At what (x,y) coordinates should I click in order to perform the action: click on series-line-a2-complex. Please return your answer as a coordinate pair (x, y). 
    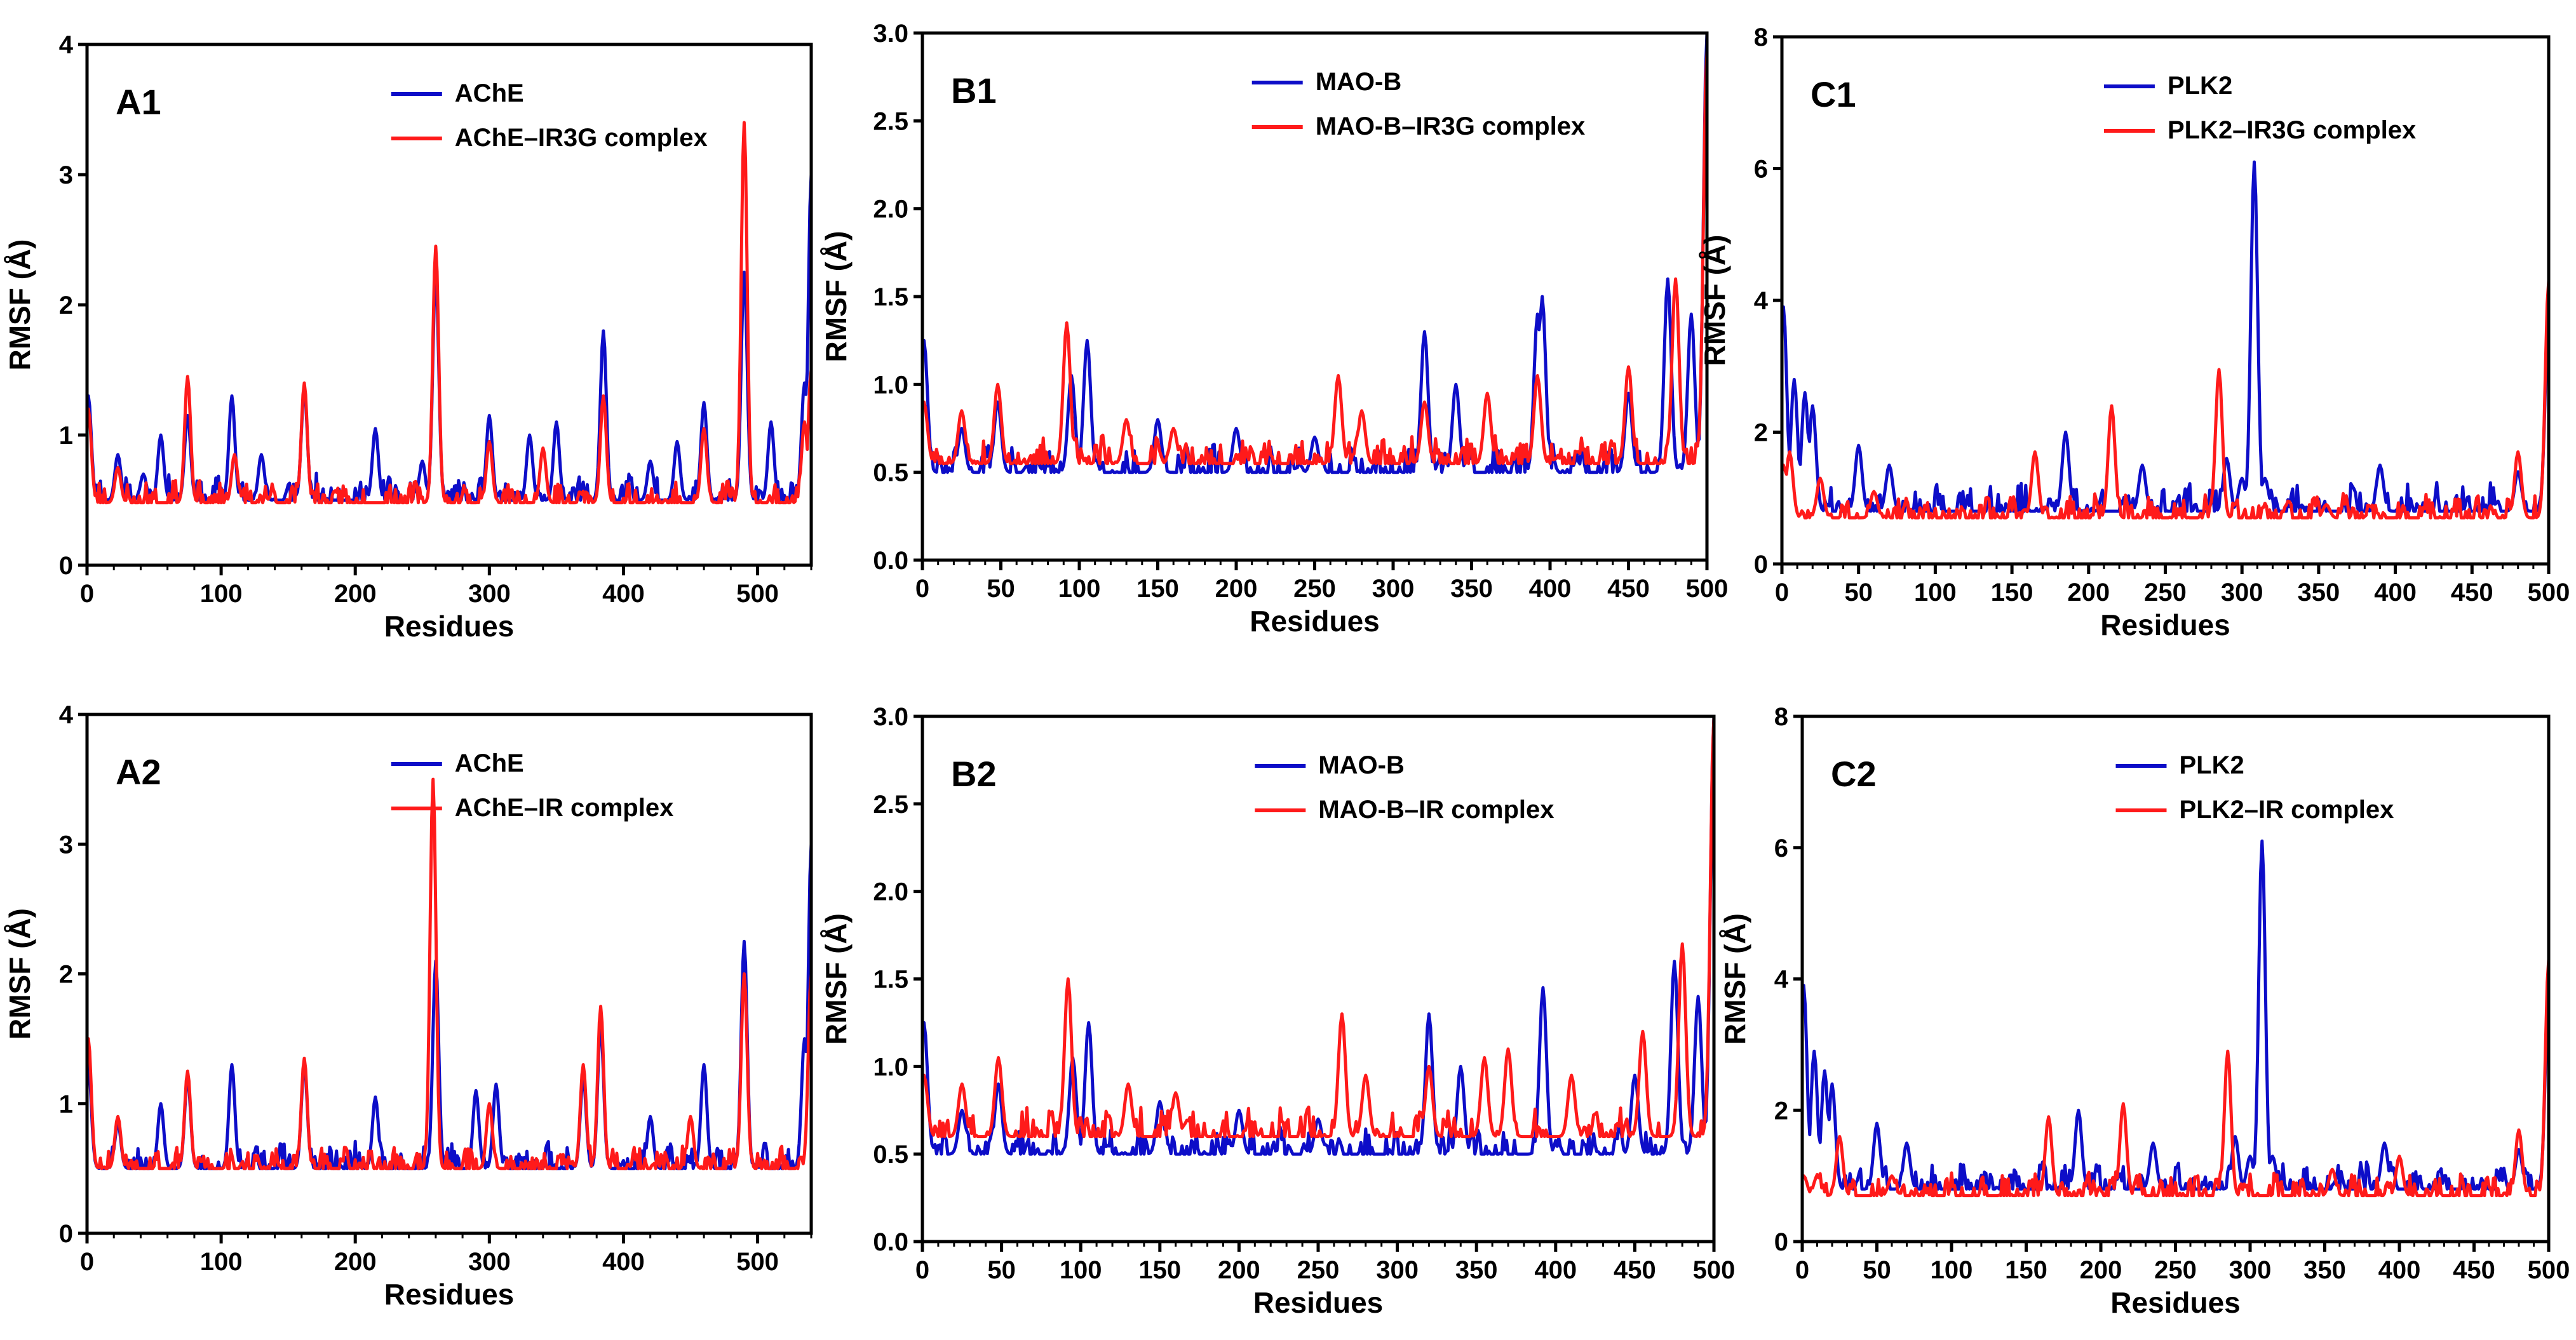
    Looking at the image, I should click on (449, 974).